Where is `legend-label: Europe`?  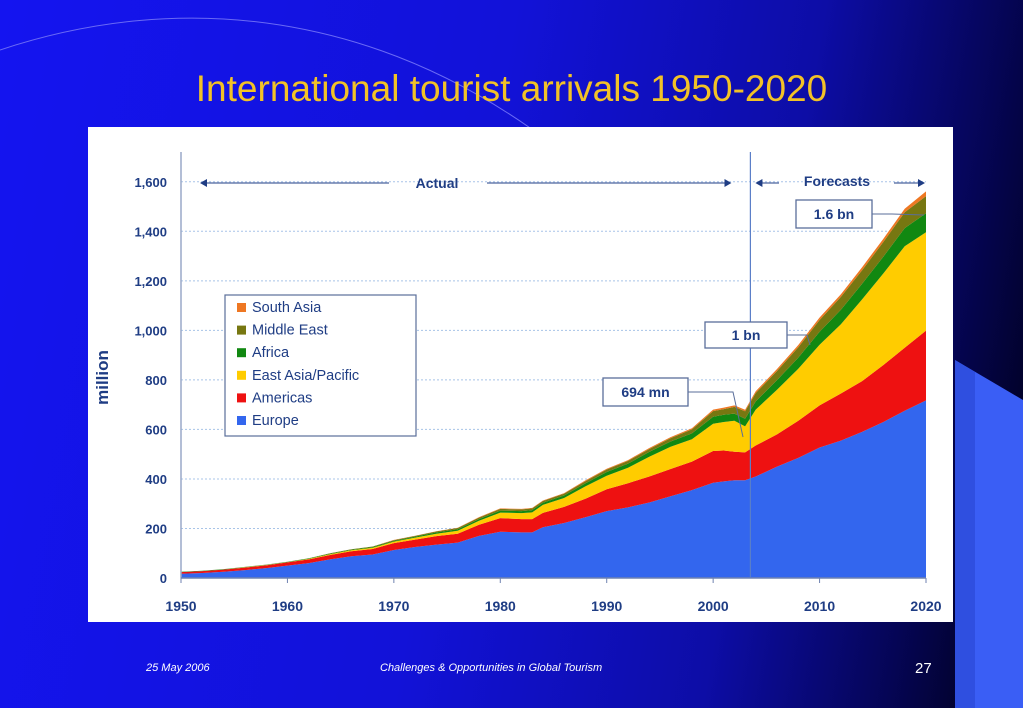 legend-label: Europe is located at coordinates (275, 421).